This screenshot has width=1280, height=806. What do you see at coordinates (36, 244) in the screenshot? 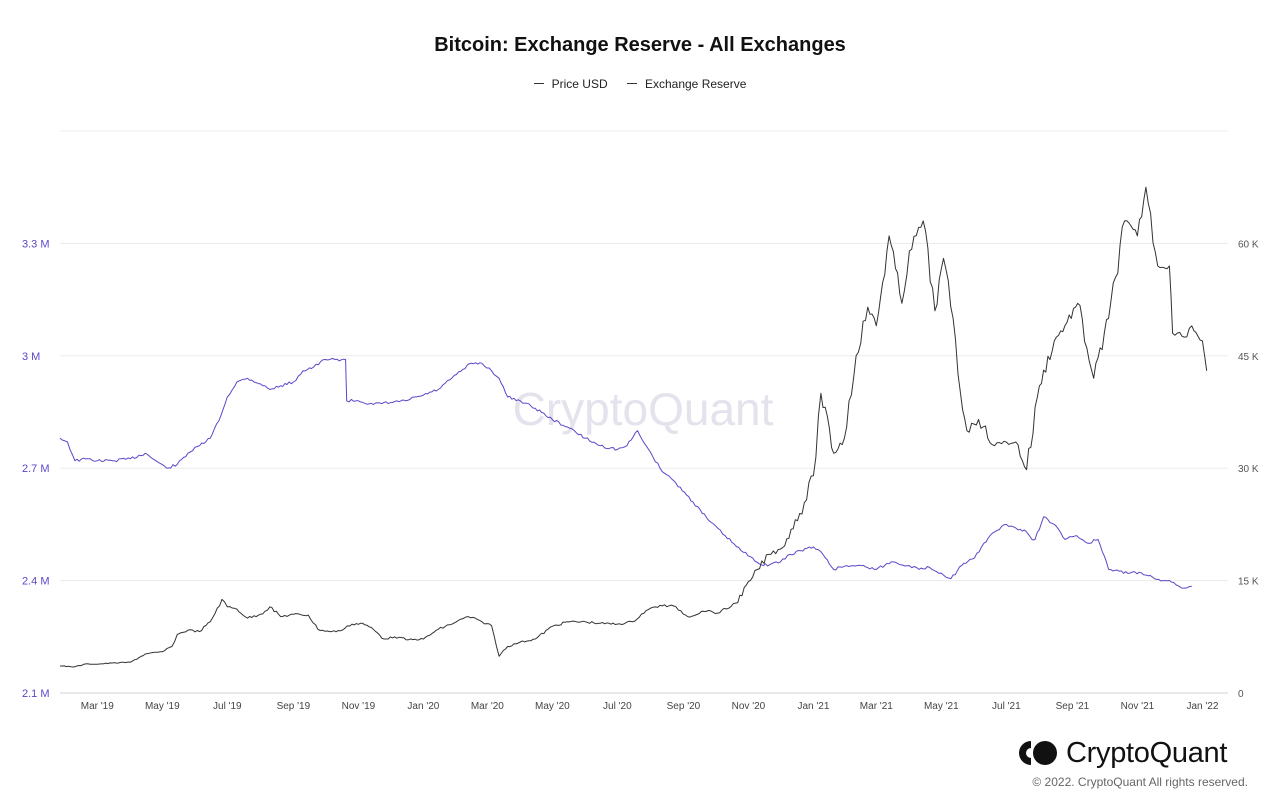
I see `left-tick-label: 3.3 M` at bounding box center [36, 244].